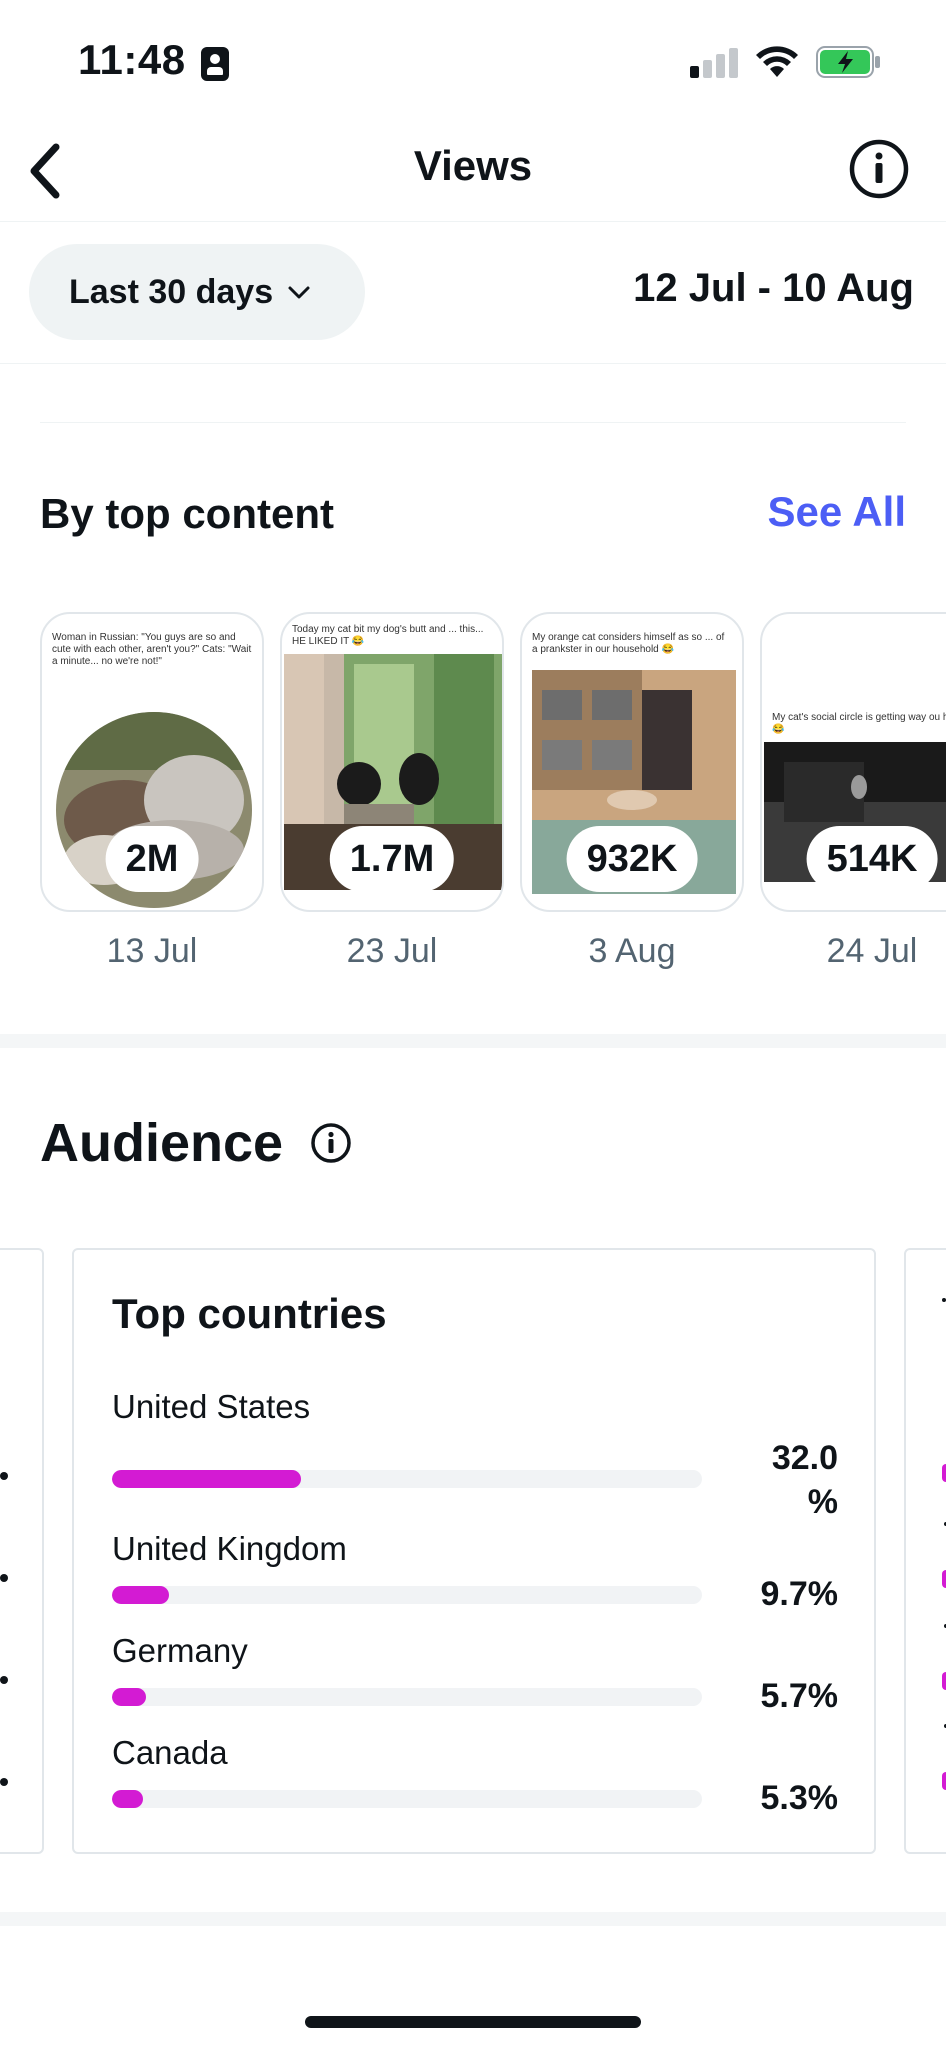 The image size is (946, 2048). I want to click on back-button, so click(44, 171).